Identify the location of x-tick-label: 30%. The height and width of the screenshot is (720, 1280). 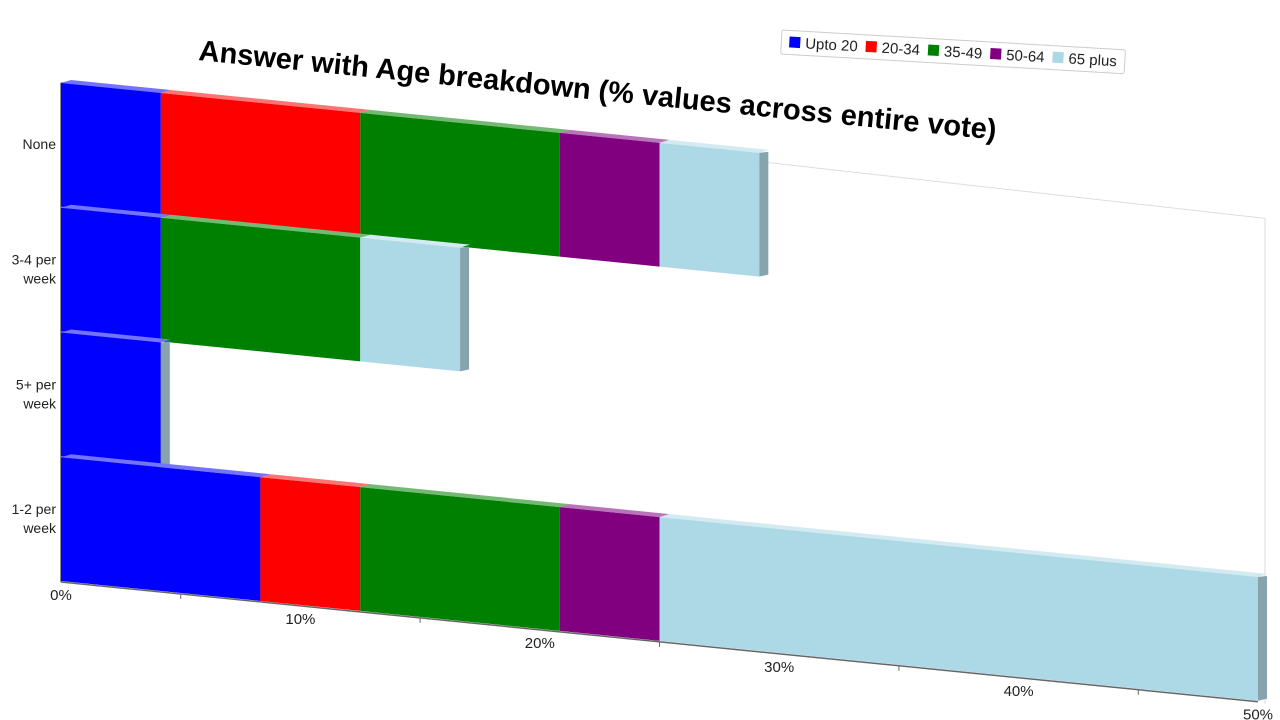
(779, 667).